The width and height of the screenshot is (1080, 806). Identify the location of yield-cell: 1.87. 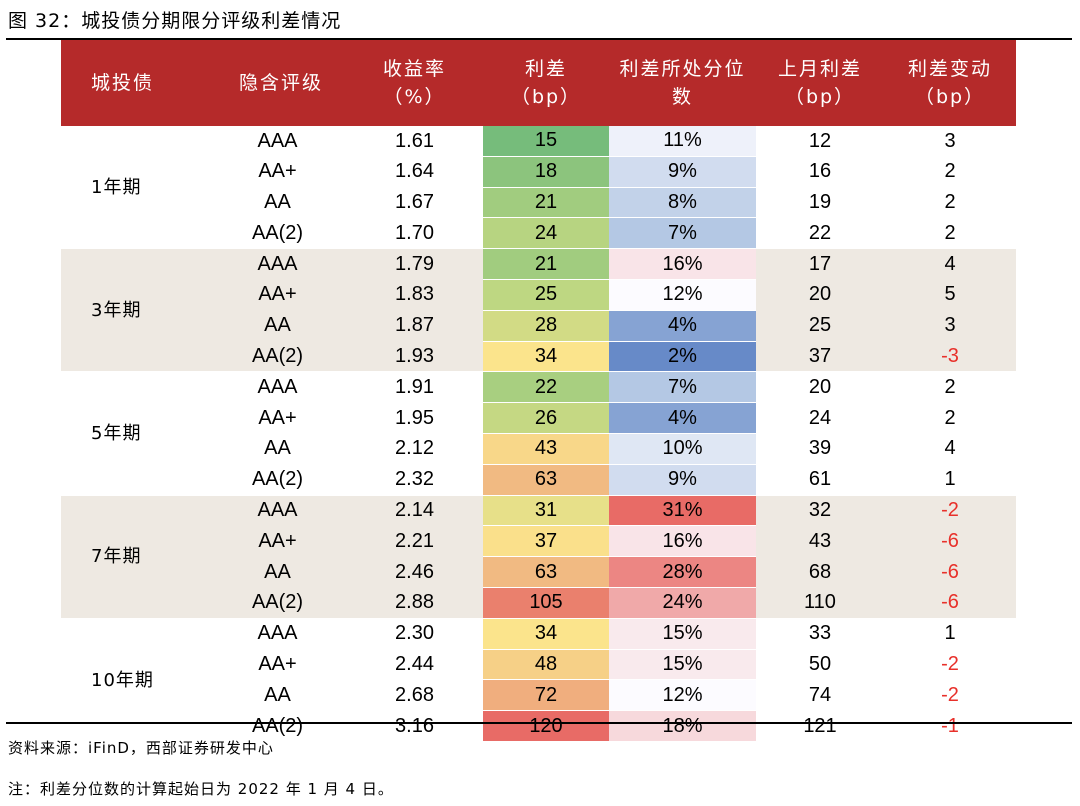
(414, 326).